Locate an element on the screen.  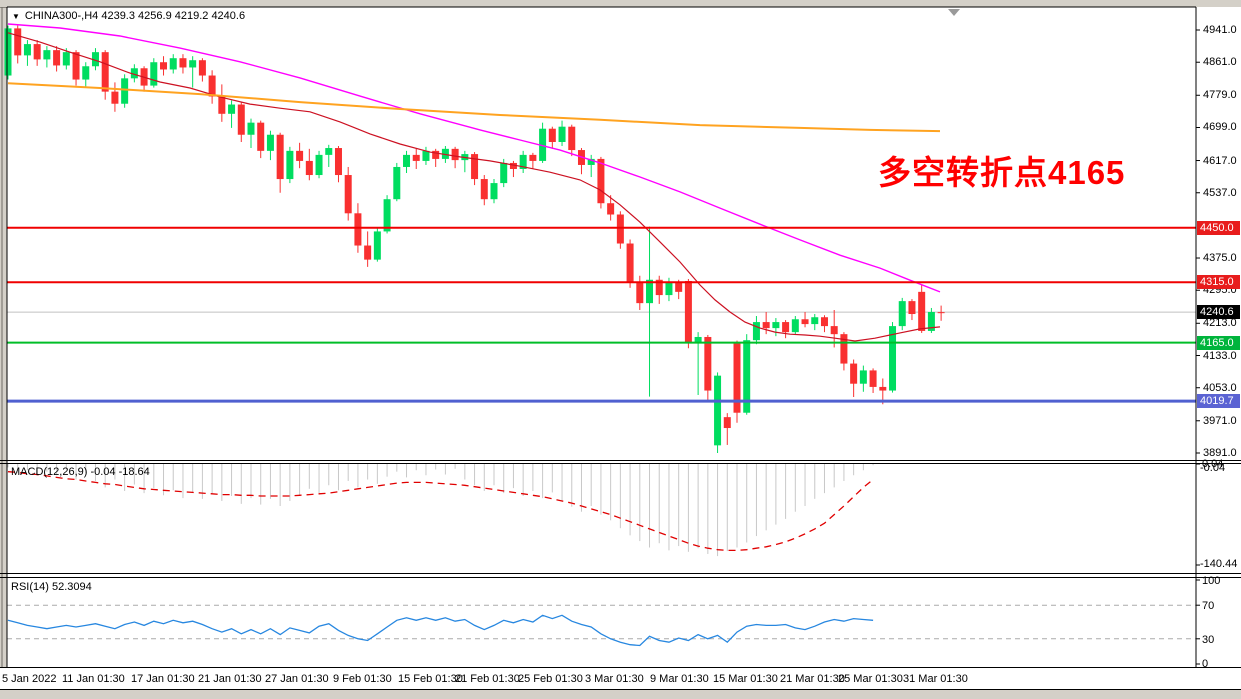
time-axis is located at coordinates (620, 678).